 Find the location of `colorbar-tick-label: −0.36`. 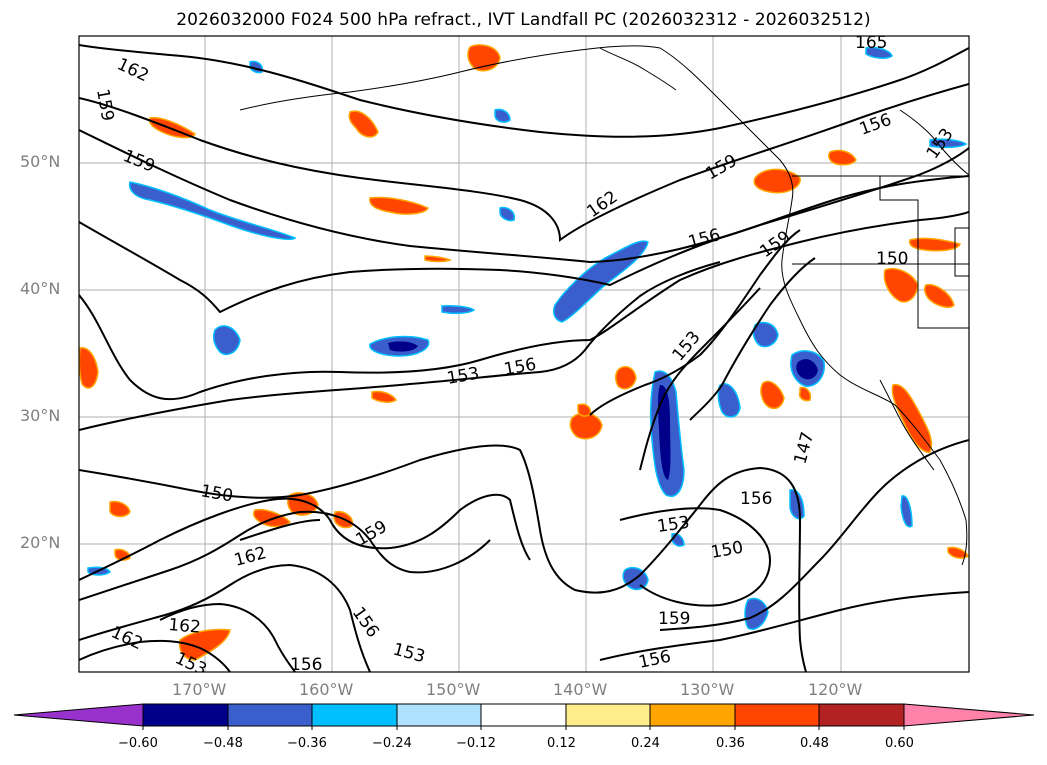

colorbar-tick-label: −0.36 is located at coordinates (307, 743).